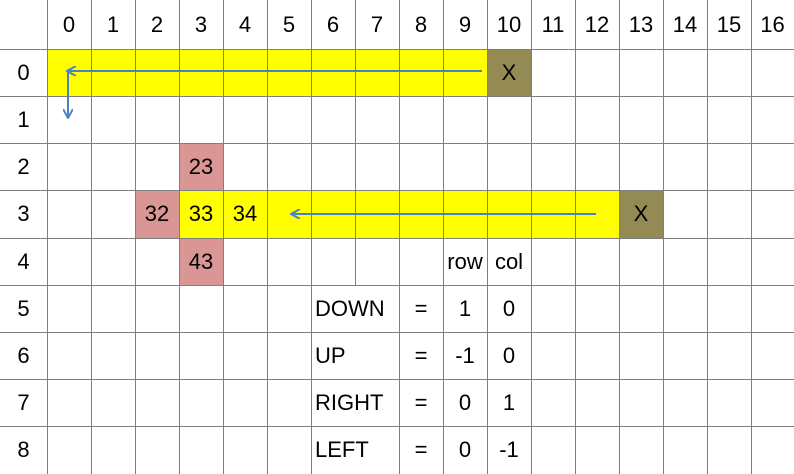  I want to click on cell-text: col, so click(509, 261).